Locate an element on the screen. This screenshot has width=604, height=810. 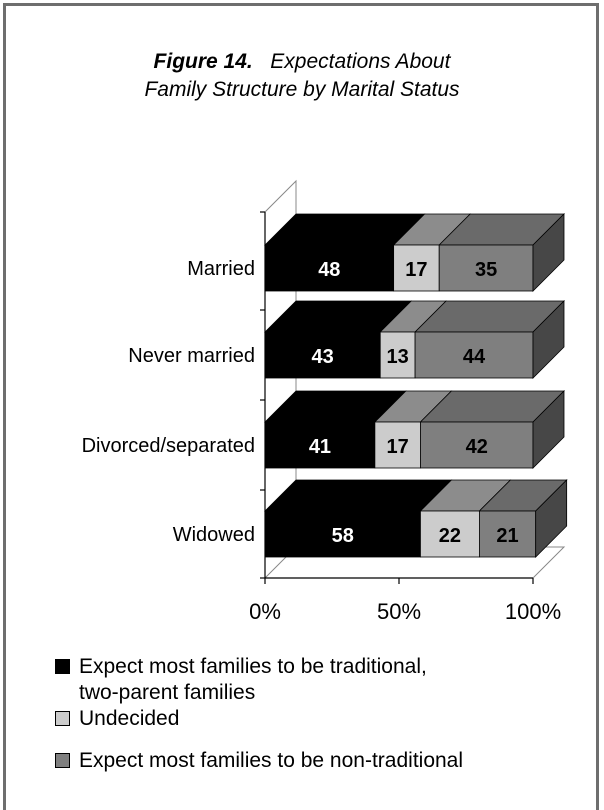
data-label-1-1: 13 is located at coordinates (398, 357).